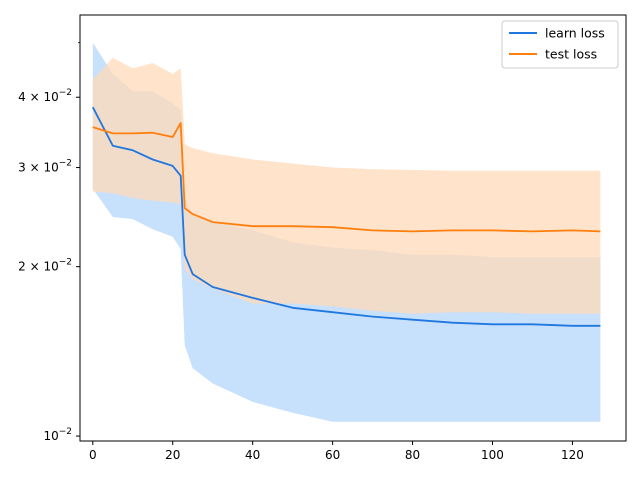 Image resolution: width=640 pixels, height=480 pixels. What do you see at coordinates (412, 455) in the screenshot?
I see `x-tick-label: 80` at bounding box center [412, 455].